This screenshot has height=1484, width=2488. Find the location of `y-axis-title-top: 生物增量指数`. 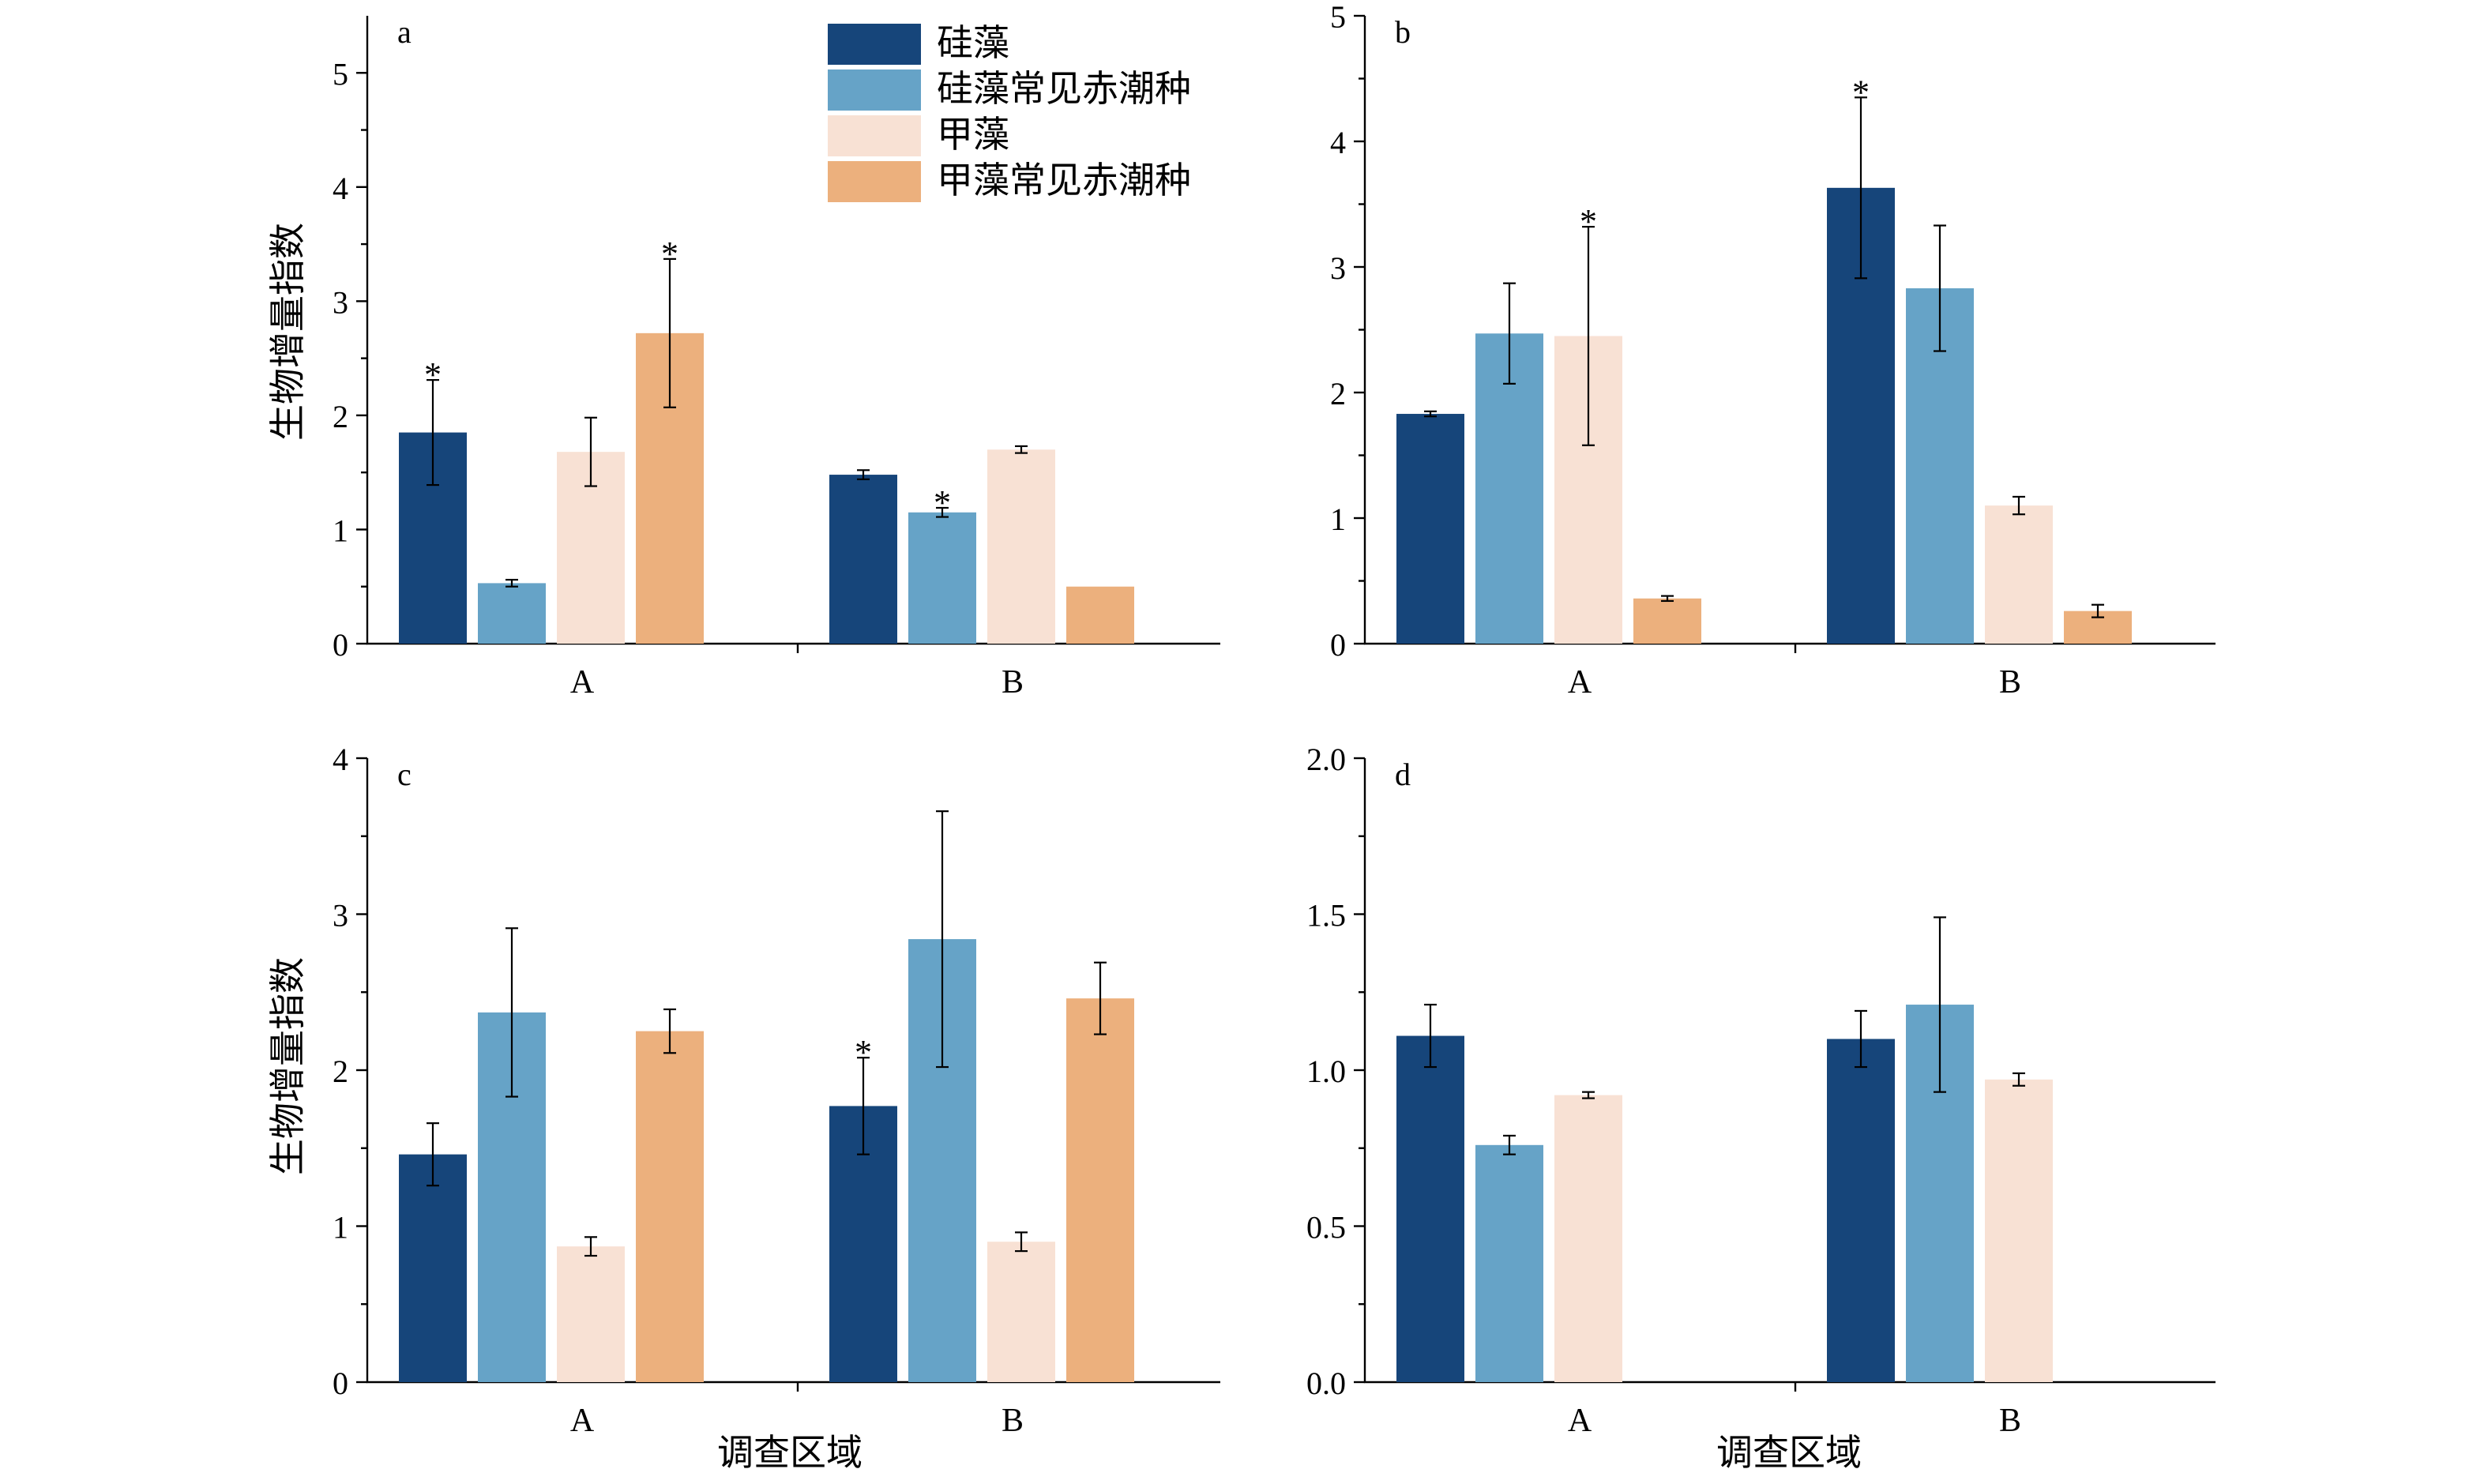

y-axis-title-top: 生物增量指数 is located at coordinates (288, 332).